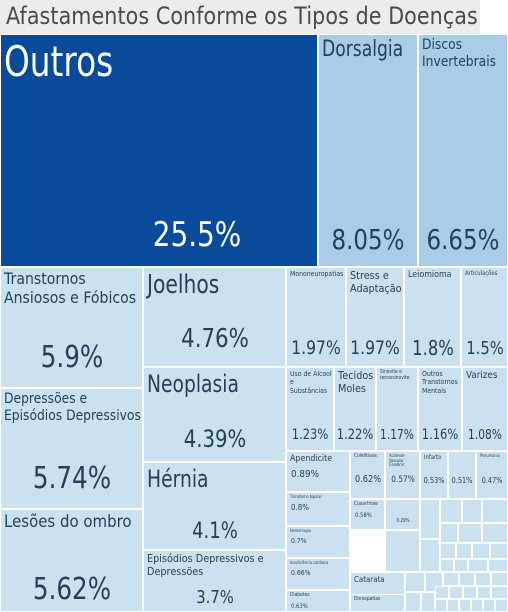 This screenshot has width=508, height=612. I want to click on tile-label: Depressões e Episódios Depressivos, so click(72, 407).